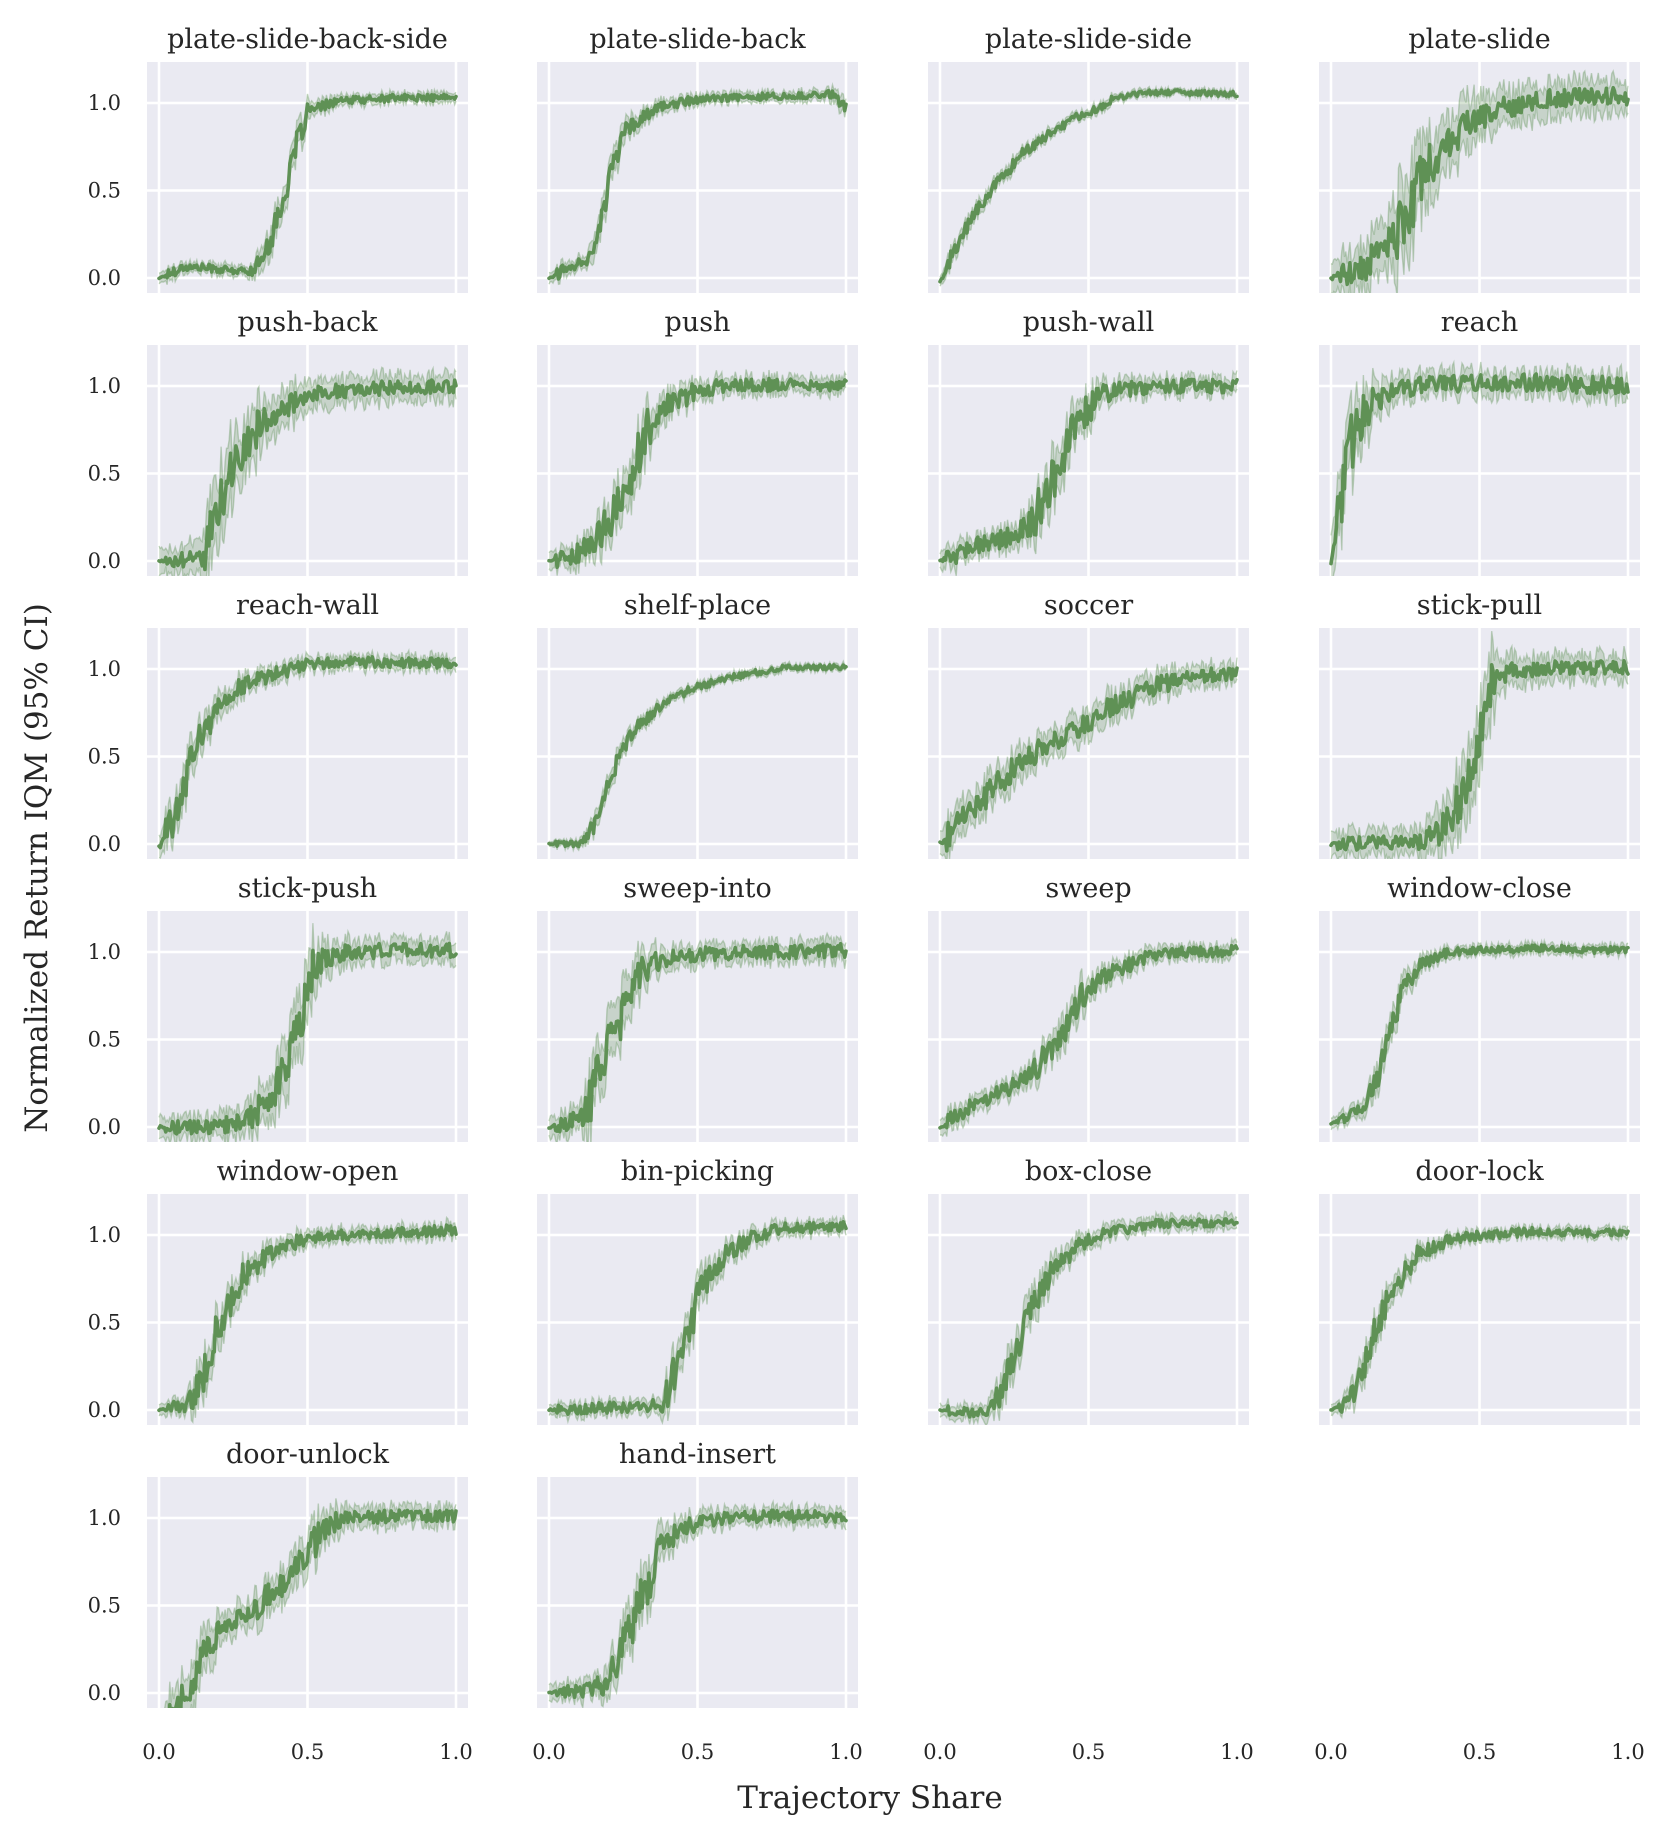 This screenshot has height=1837, width=1661. I want to click on subplot-title: window-close, so click(1479, 888).